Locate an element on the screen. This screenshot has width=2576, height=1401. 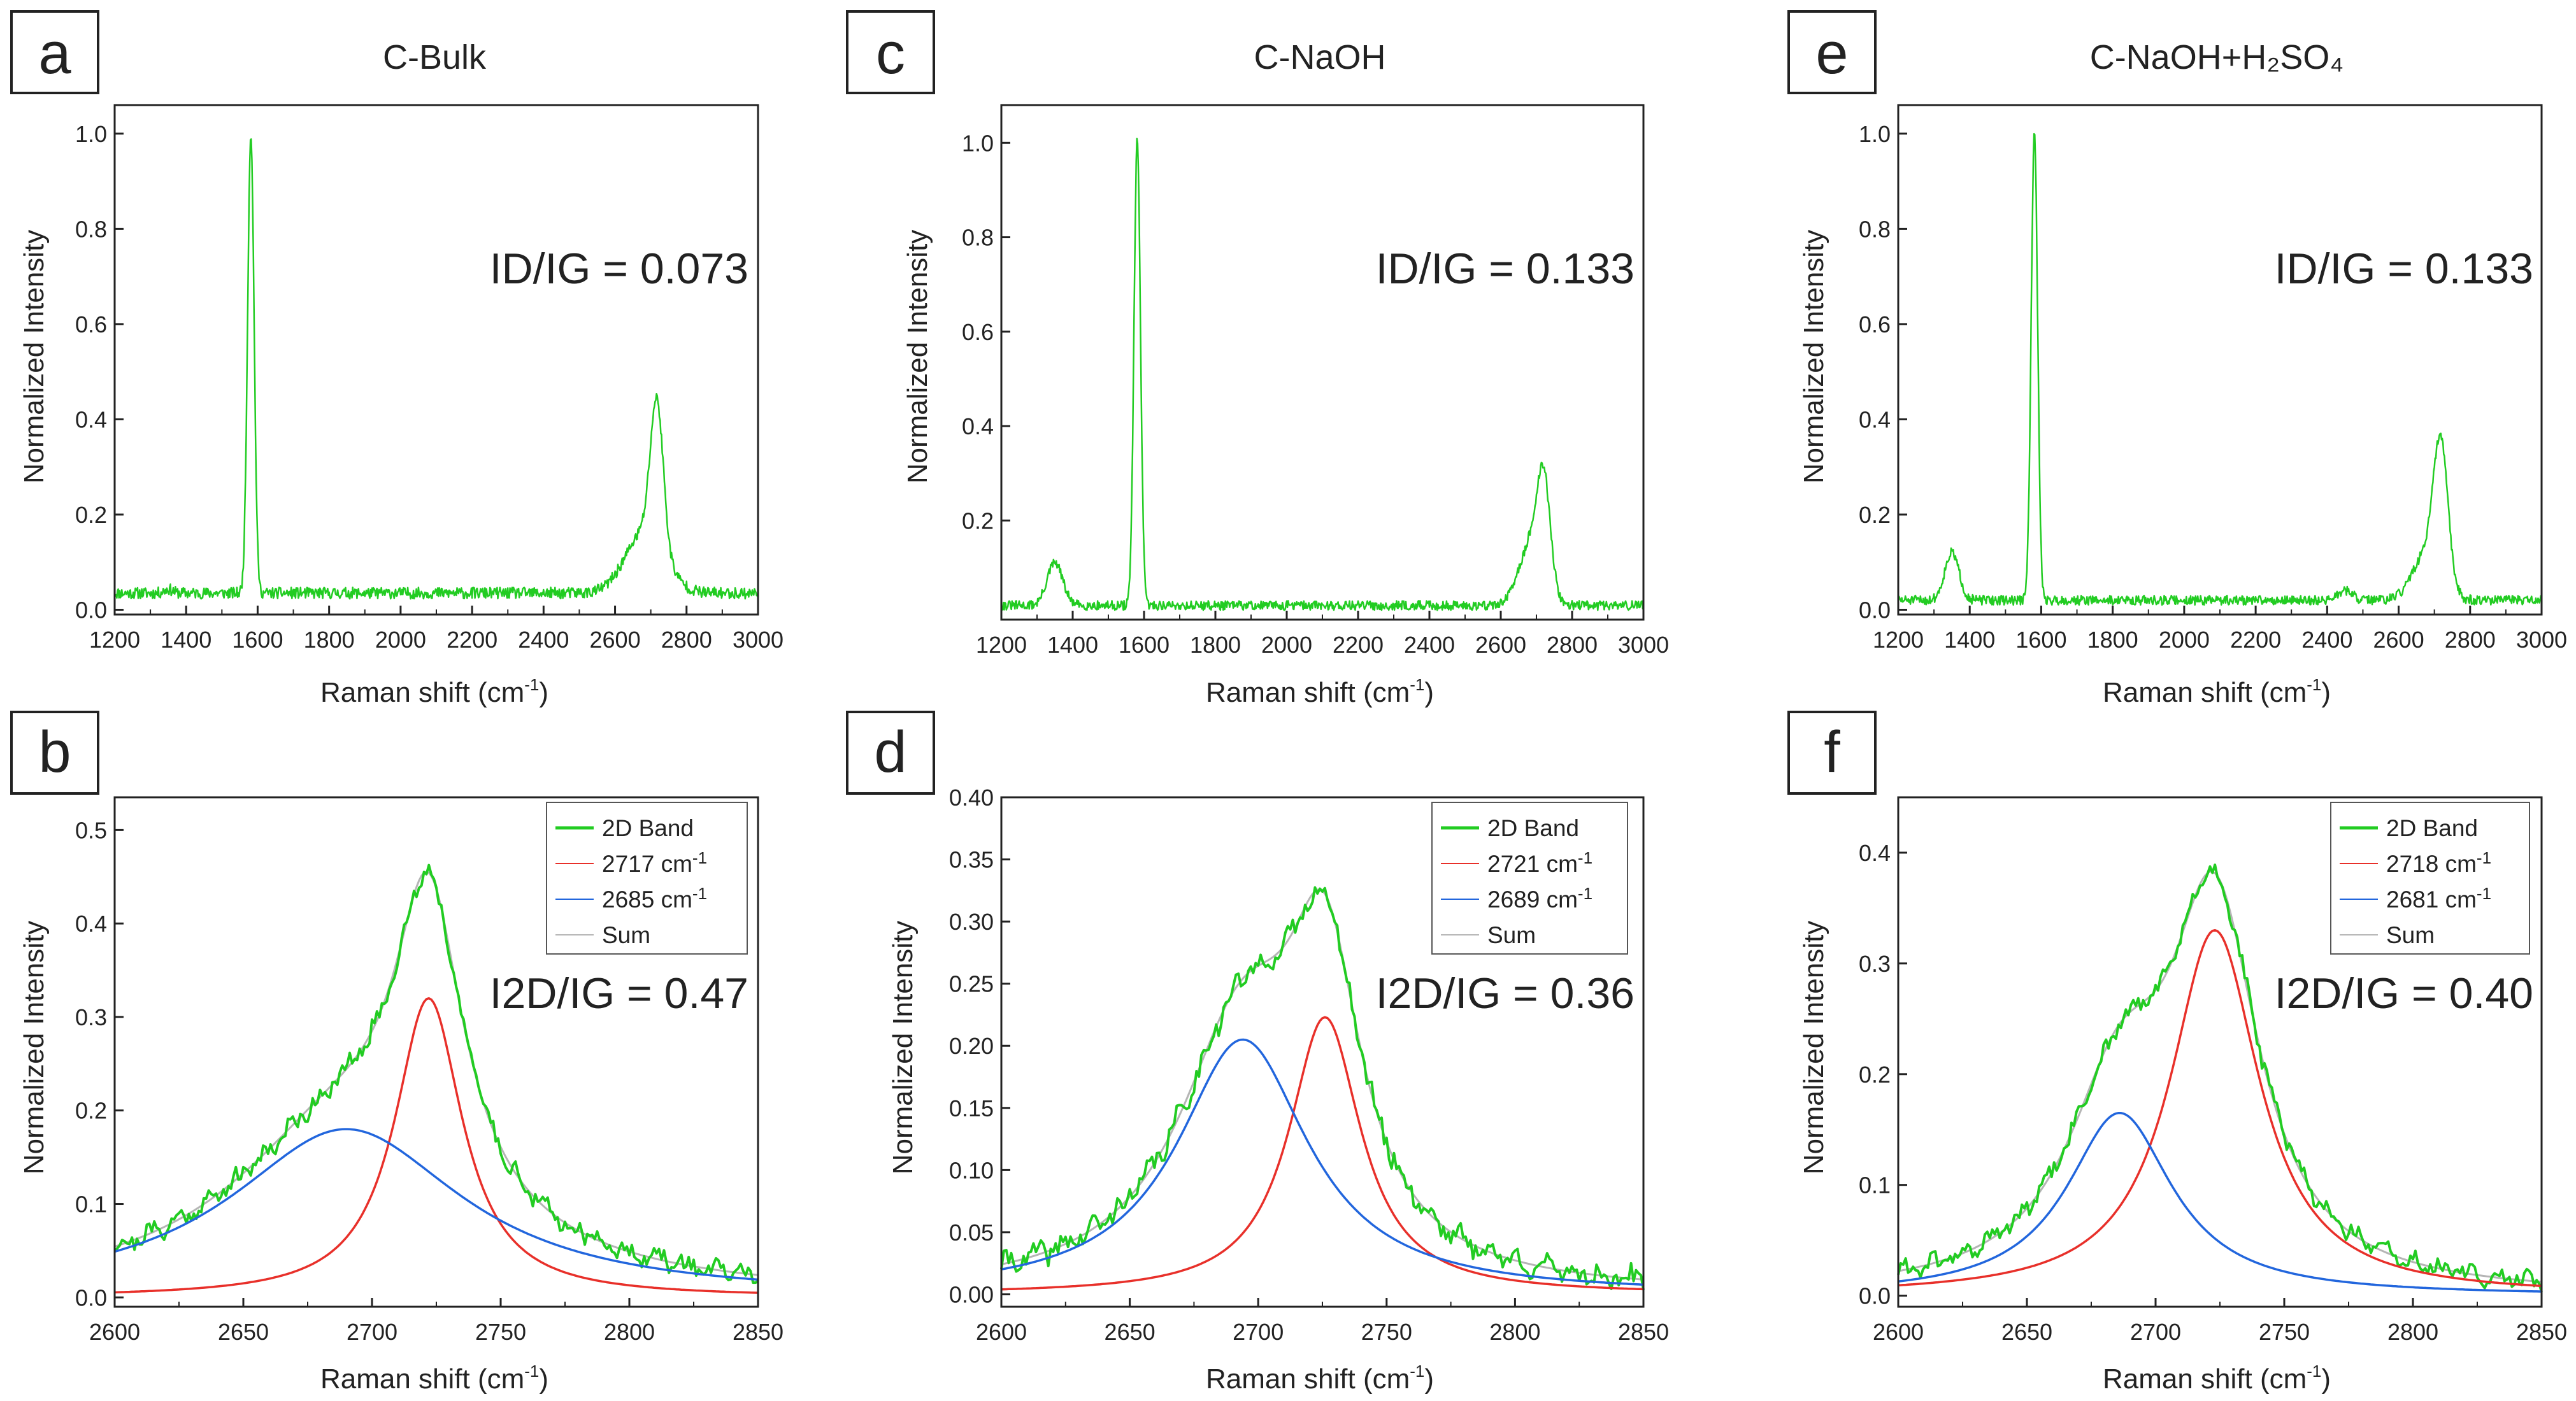
y-tick-label: 0.10 is located at coordinates (972, 1170).